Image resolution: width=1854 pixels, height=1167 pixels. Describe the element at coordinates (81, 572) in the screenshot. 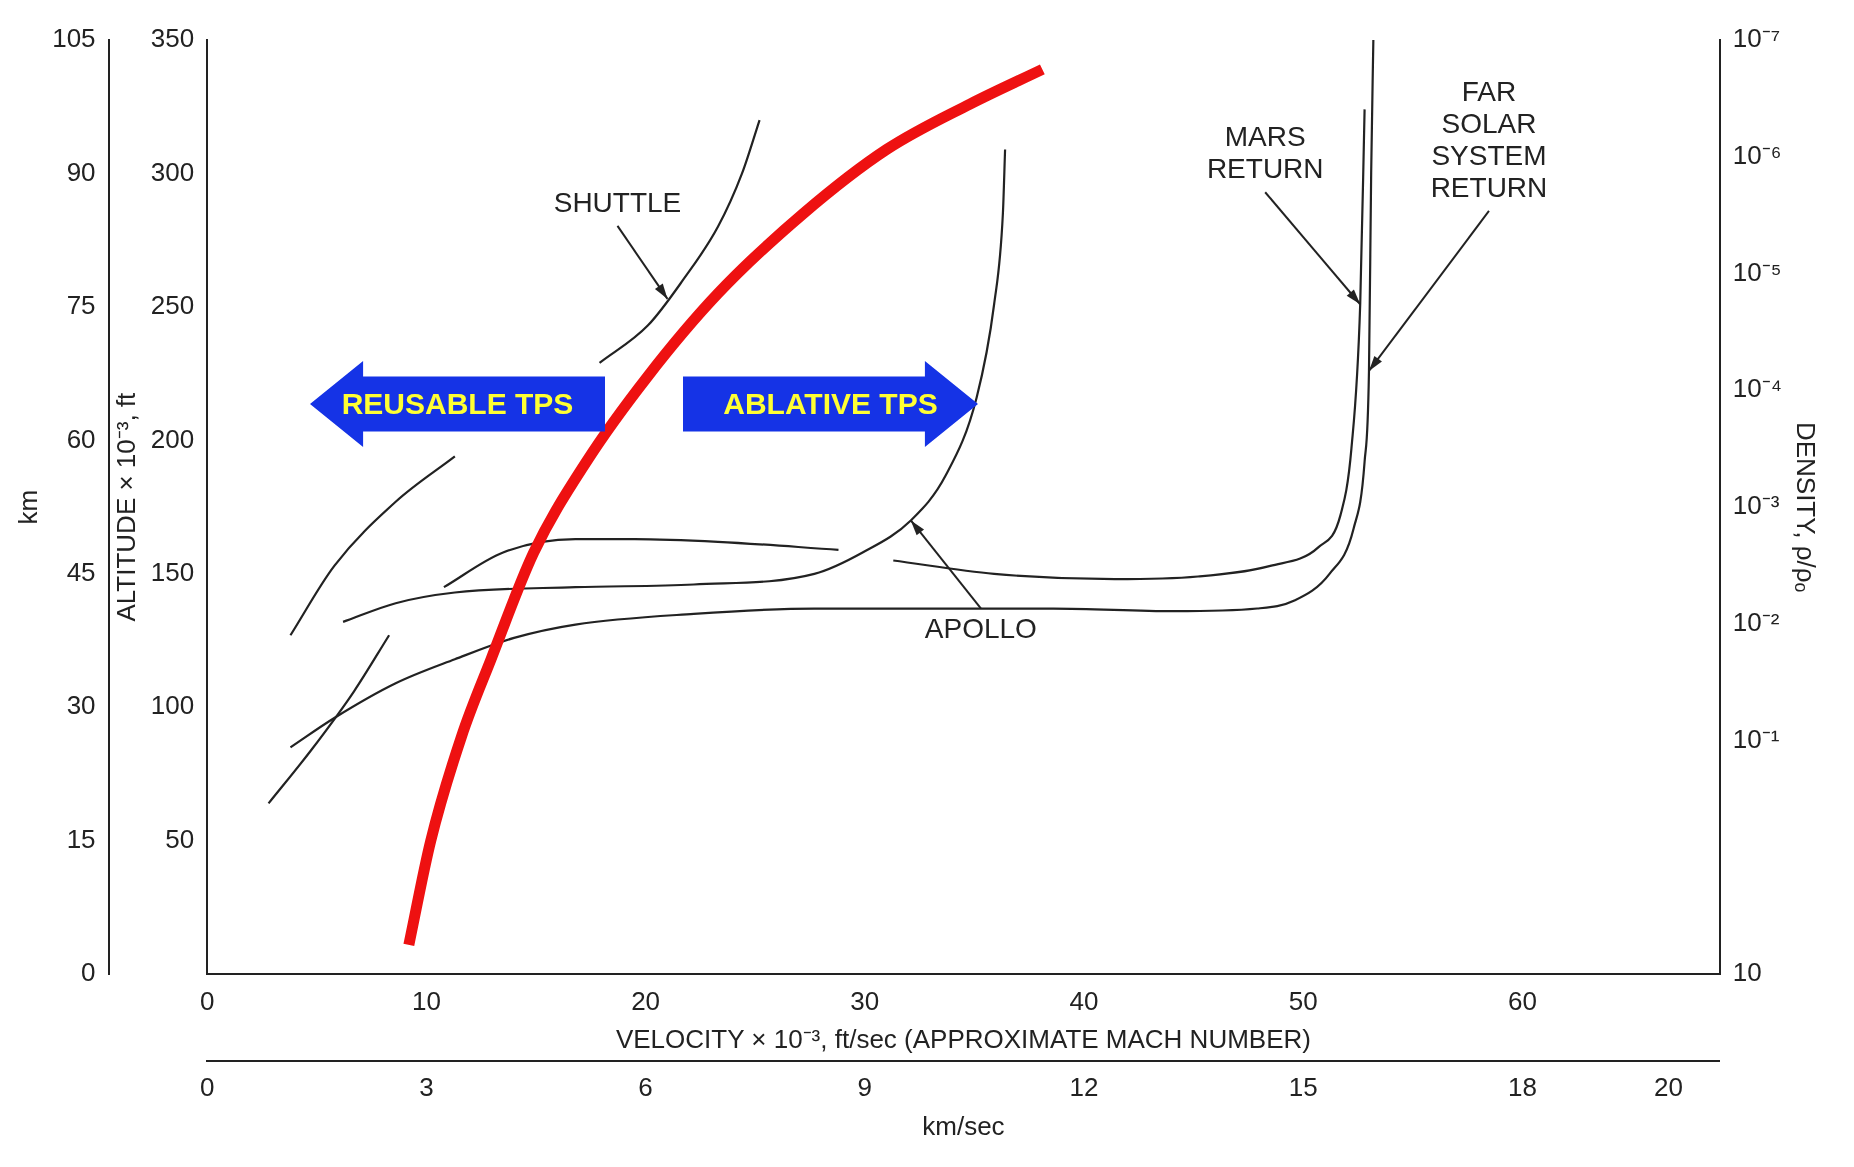

I see `y2-tick-label: 45` at that location.